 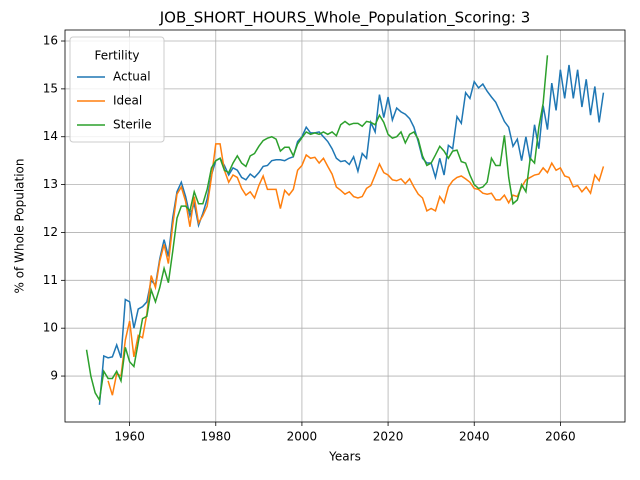 What do you see at coordinates (50, 88) in the screenshot?
I see `y-tick-label: 15` at bounding box center [50, 88].